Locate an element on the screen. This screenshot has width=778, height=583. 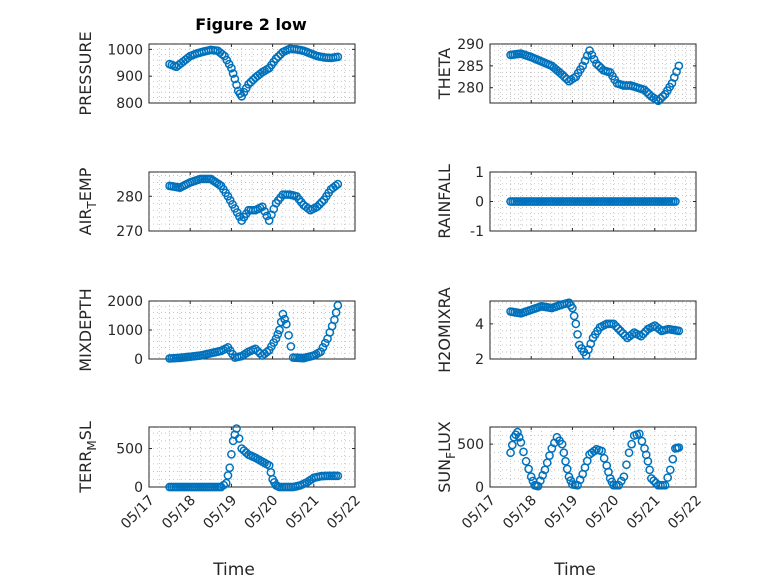
subplot-mixdepth: 0 1000 2000 MIXDEPTH is located at coordinates (216, 330).